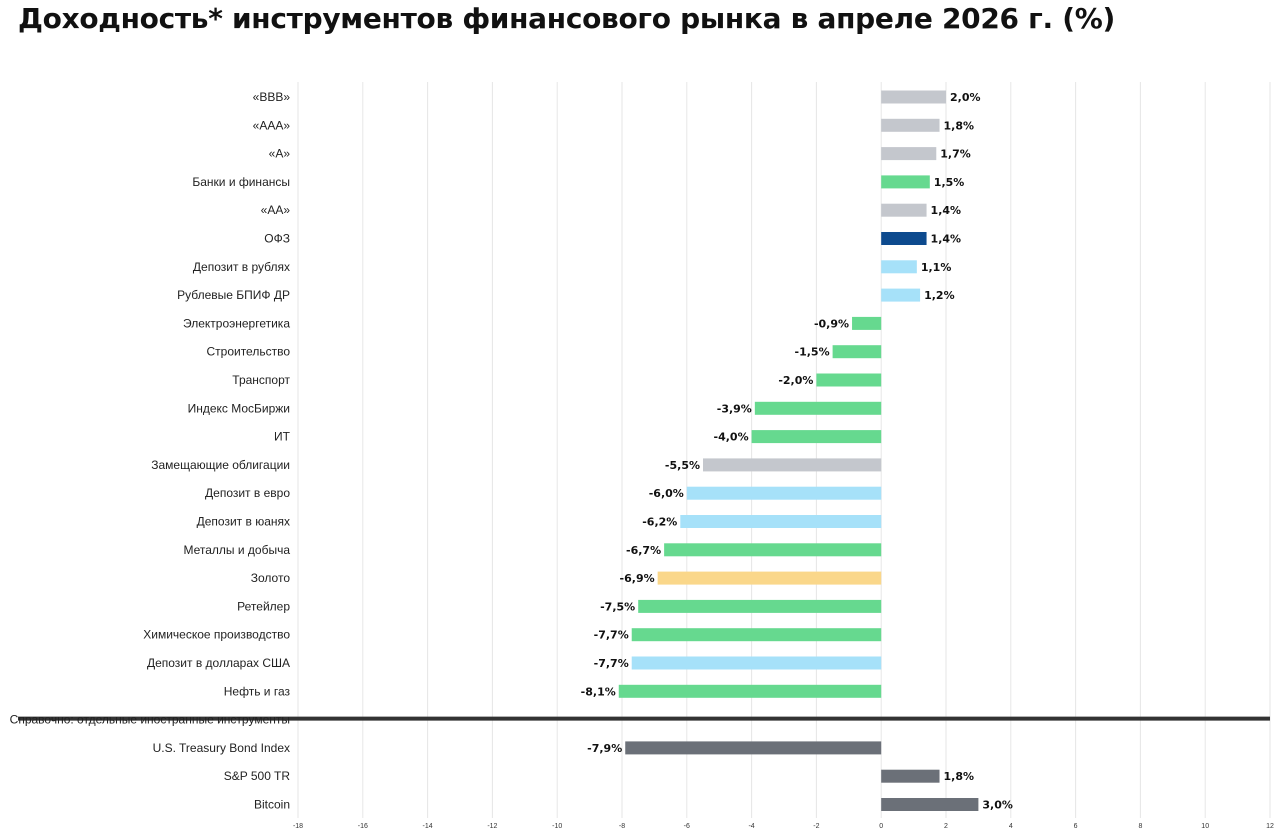  I want to click on category-label: Электроэнергетика, so click(236, 323).